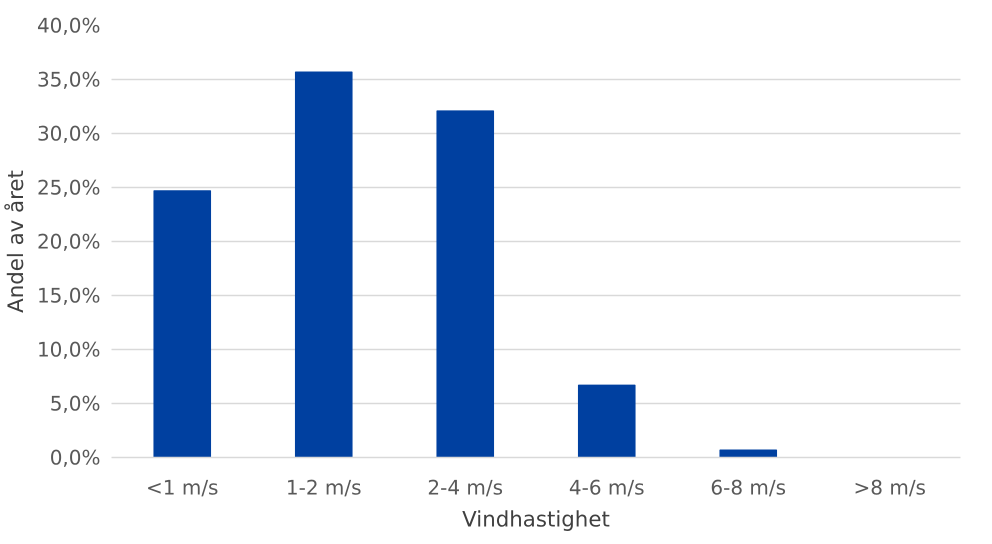 This screenshot has height=544, width=992. I want to click on y-tick-label: 30,0%, so click(68, 134).